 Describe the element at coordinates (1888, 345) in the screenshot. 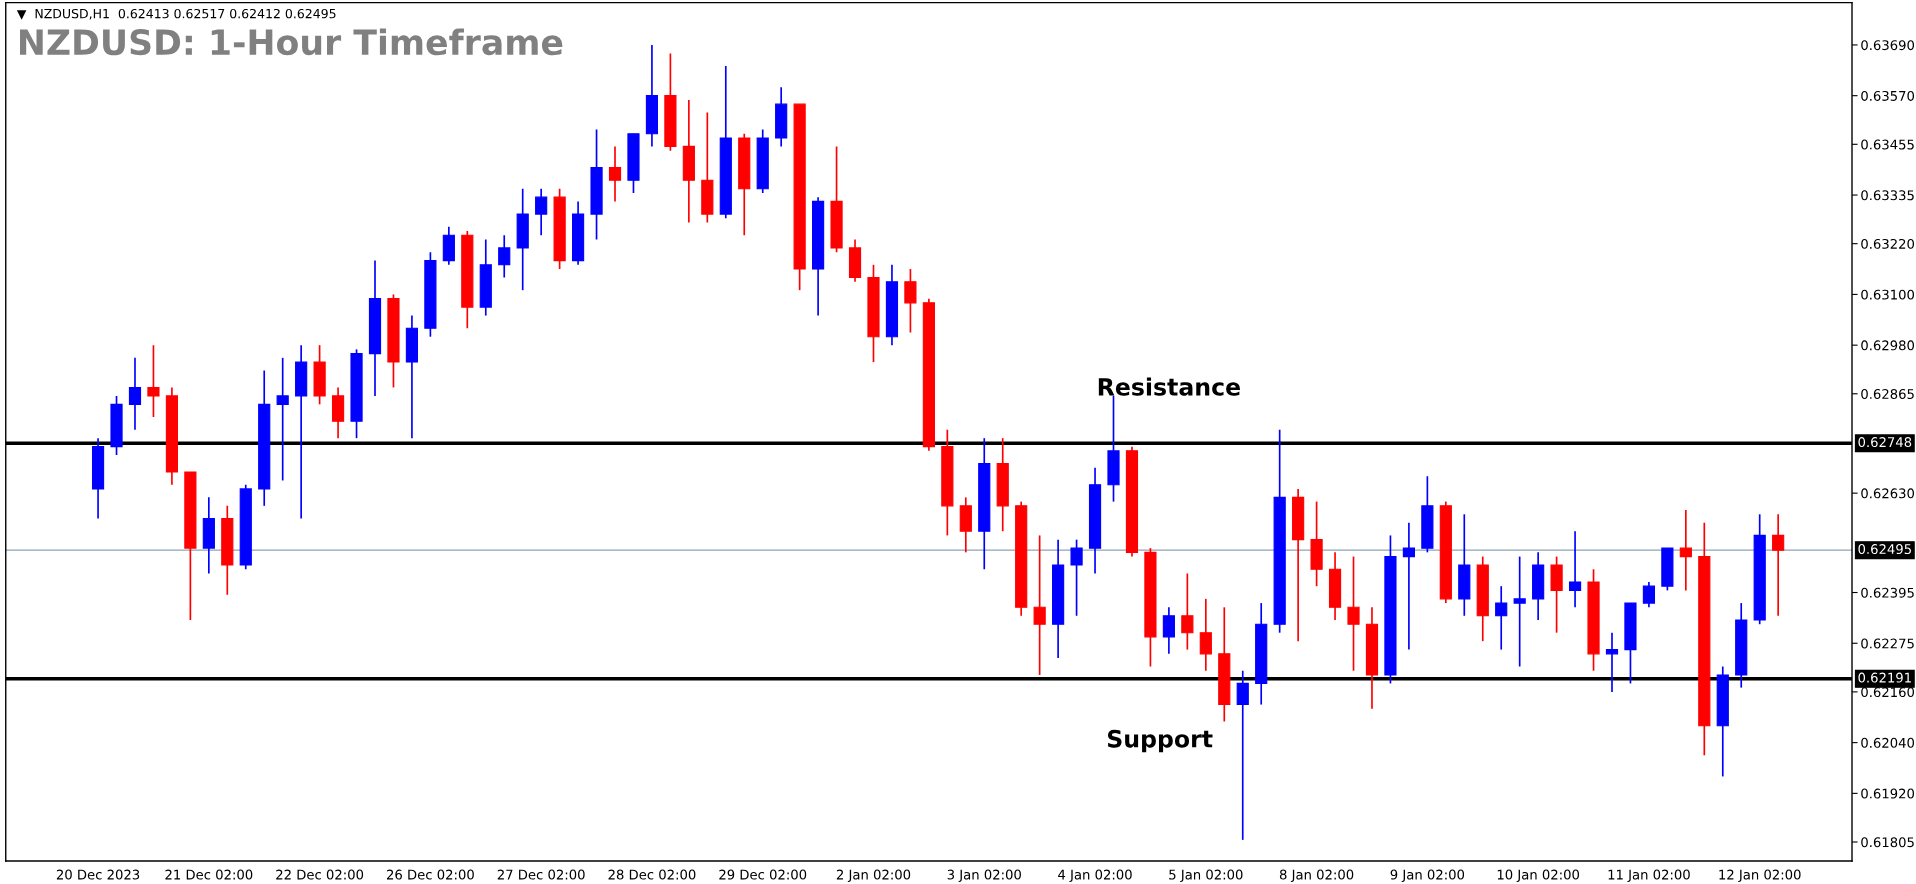

I see `y-tick-label: 0.62980` at that location.